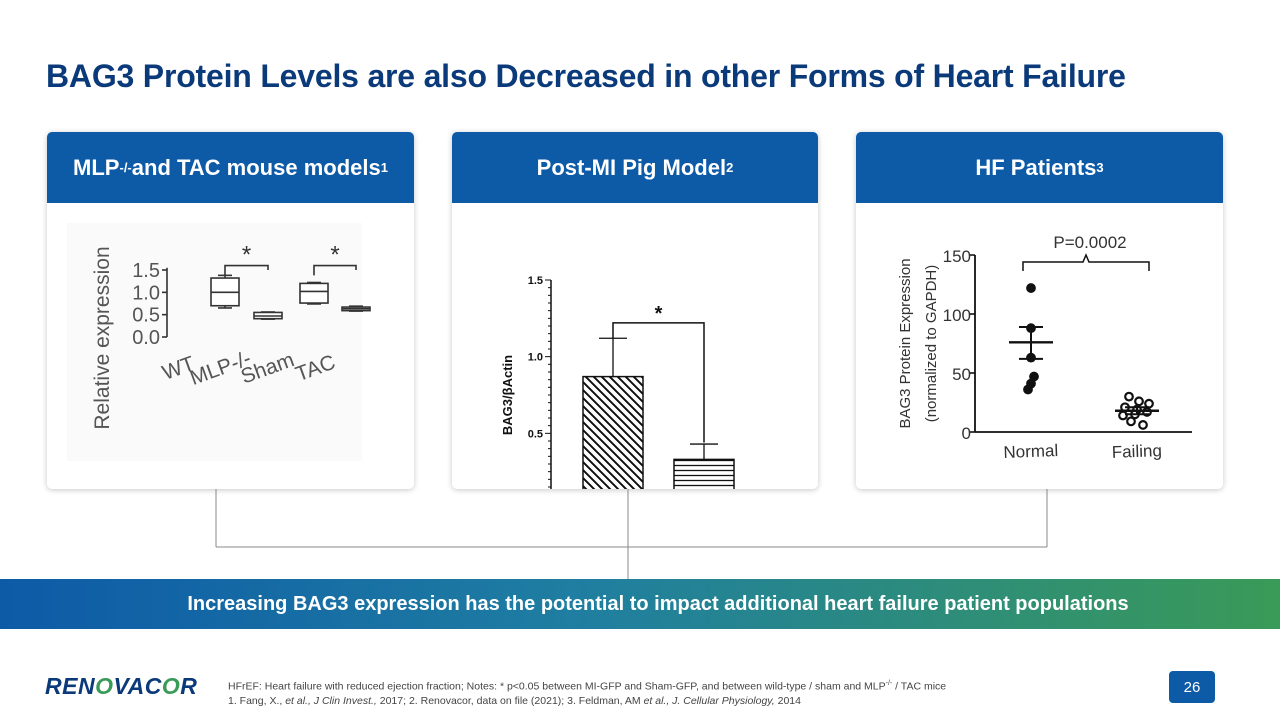 The width and height of the screenshot is (1280, 720). What do you see at coordinates (137, 686) in the screenshot?
I see `logo-text: VAC` at bounding box center [137, 686].